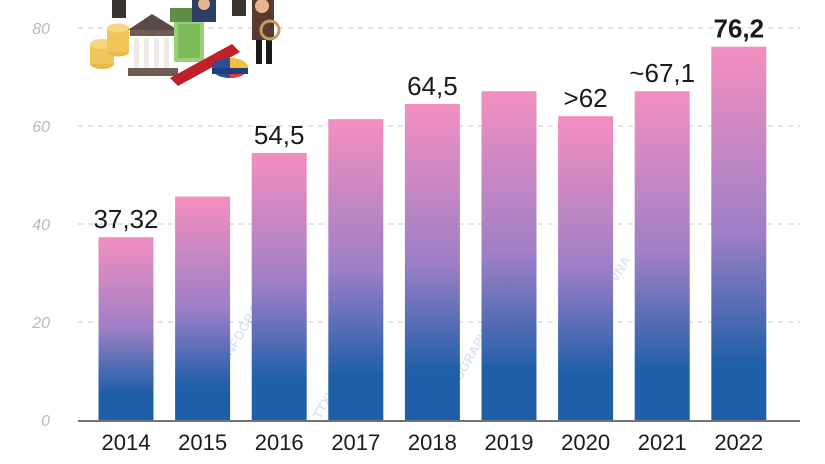  What do you see at coordinates (109, 46) in the screenshot?
I see `coin-stack-icon` at bounding box center [109, 46].